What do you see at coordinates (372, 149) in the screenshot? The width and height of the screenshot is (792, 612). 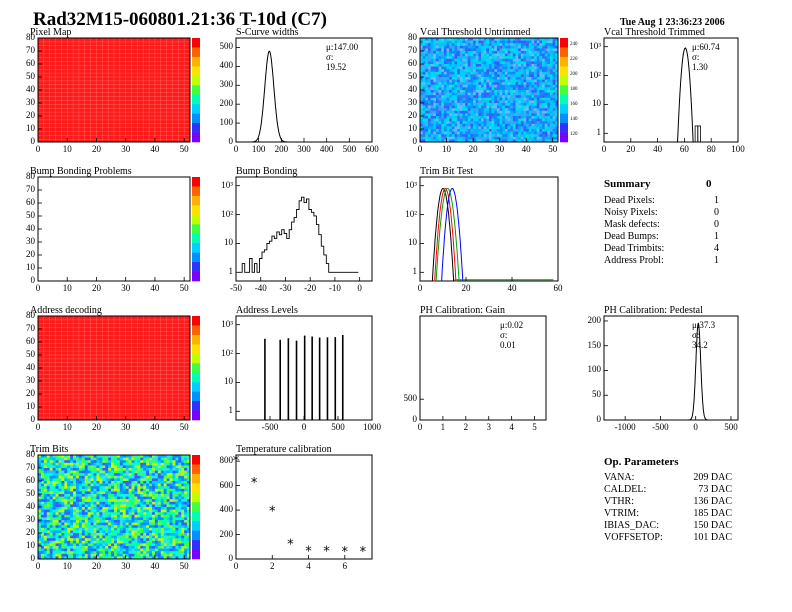 I see `x-tick-label: 600` at bounding box center [372, 149].